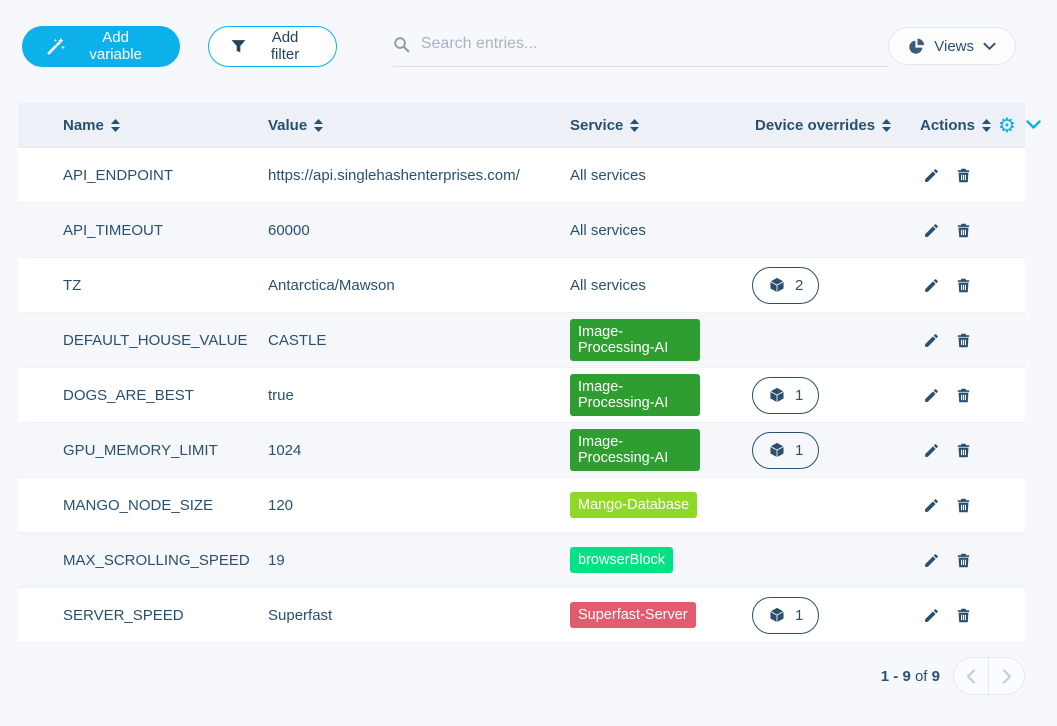 This screenshot has height=726, width=1057. What do you see at coordinates (113, 230) in the screenshot?
I see `variable-name: API_TIMEOUT` at bounding box center [113, 230].